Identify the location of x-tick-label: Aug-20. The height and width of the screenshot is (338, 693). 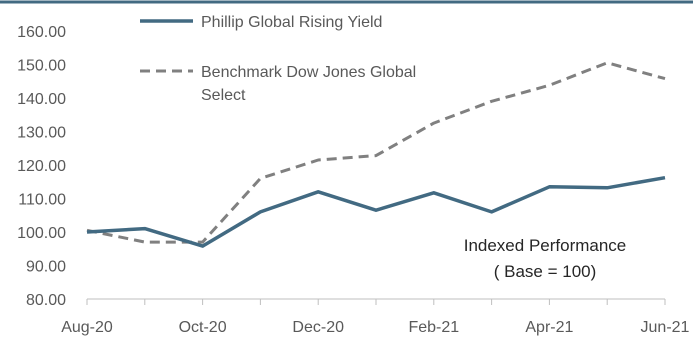
(87, 327).